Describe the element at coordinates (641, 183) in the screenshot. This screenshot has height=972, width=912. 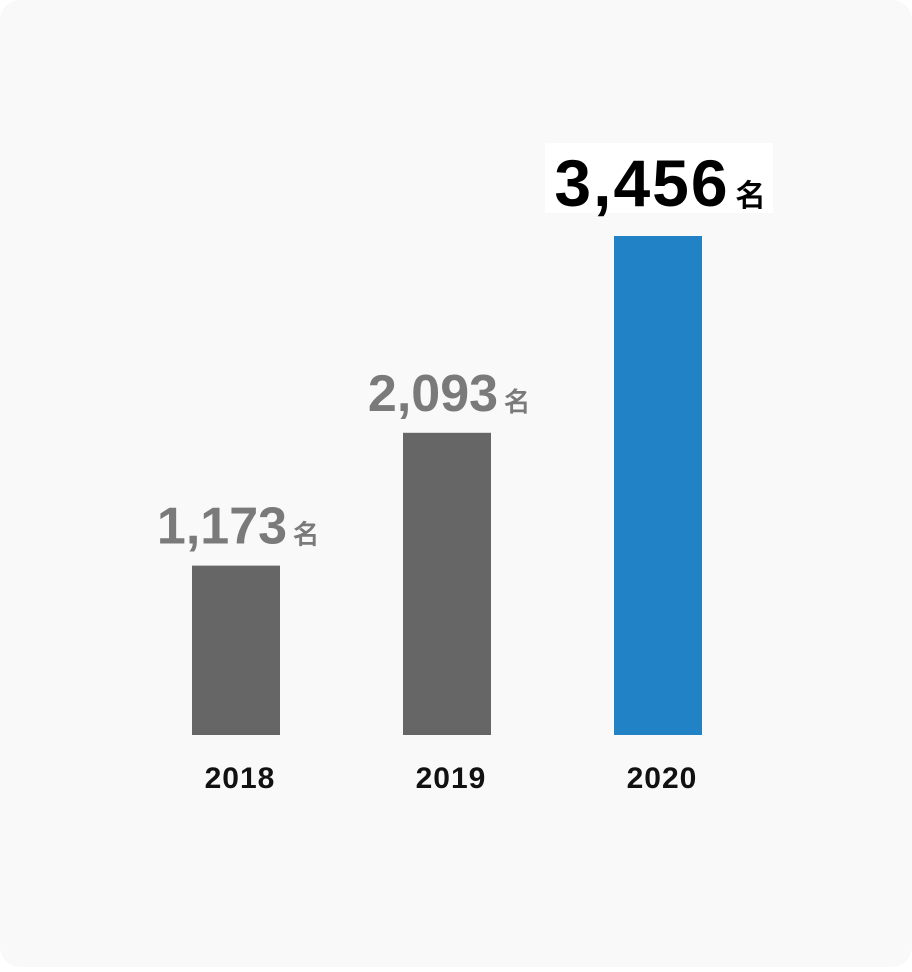
I see `value-number: 3,456` at that location.